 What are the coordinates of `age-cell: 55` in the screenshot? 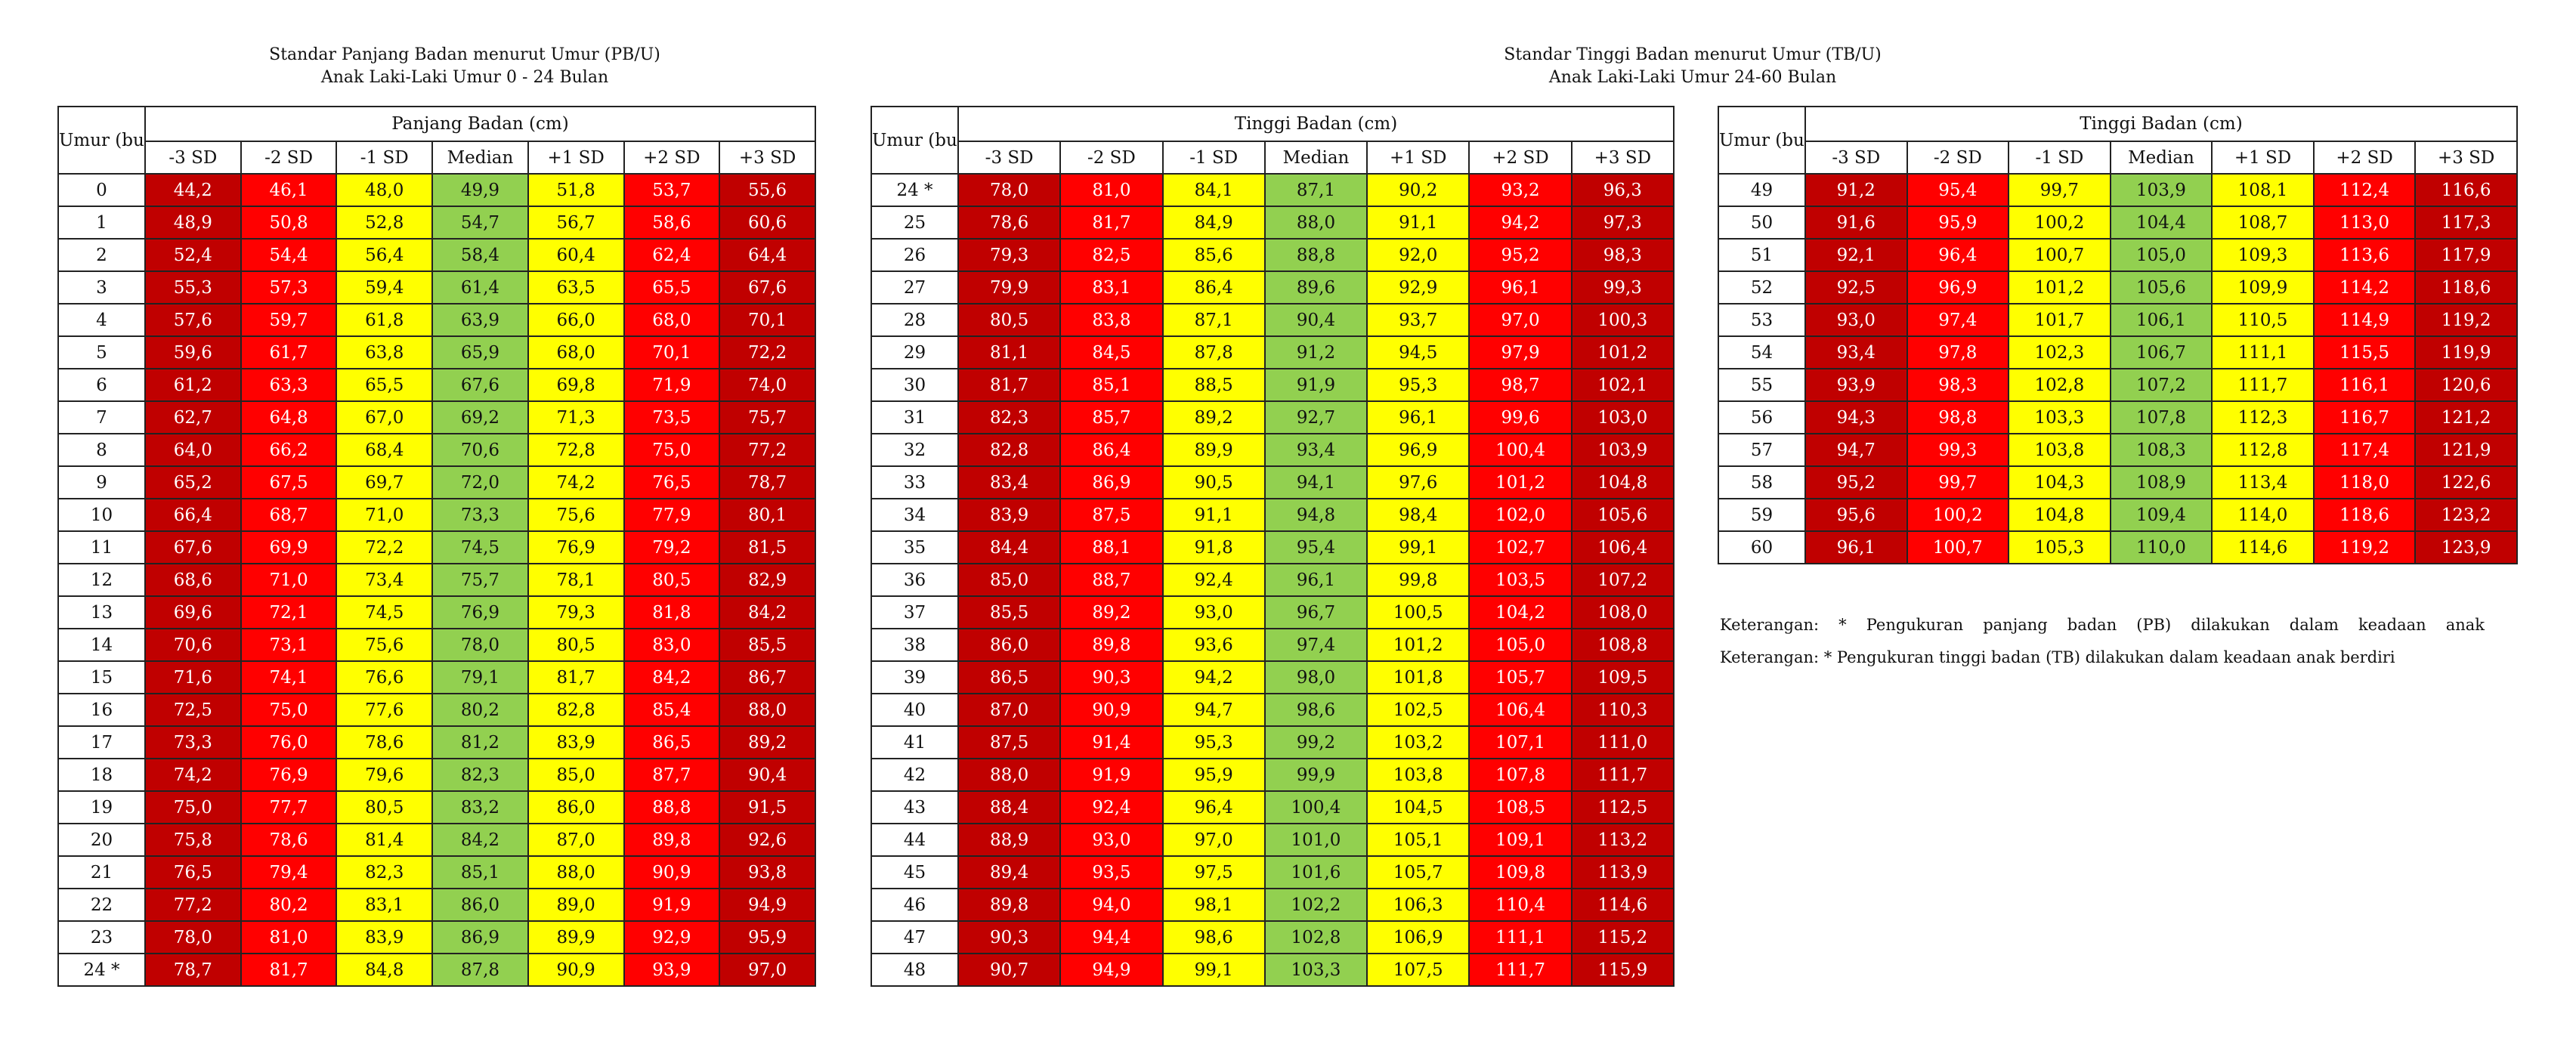 It's located at (1762, 385).